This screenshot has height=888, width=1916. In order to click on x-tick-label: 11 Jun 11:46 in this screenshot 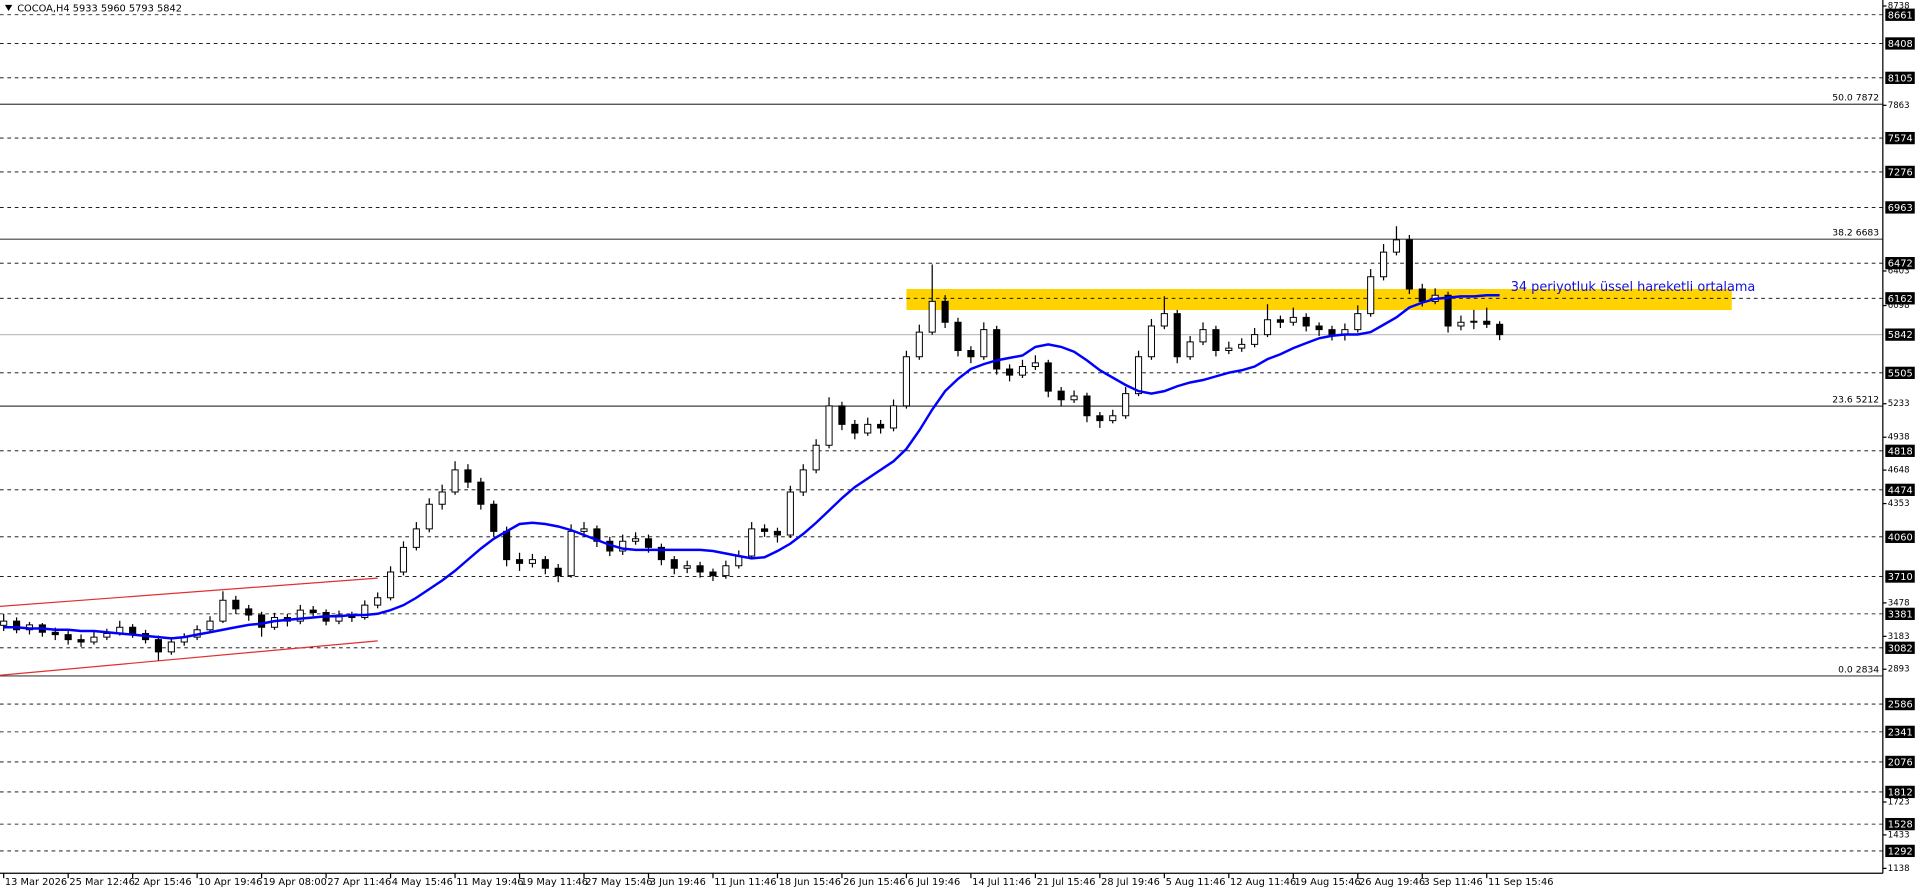, I will do `click(745, 882)`.